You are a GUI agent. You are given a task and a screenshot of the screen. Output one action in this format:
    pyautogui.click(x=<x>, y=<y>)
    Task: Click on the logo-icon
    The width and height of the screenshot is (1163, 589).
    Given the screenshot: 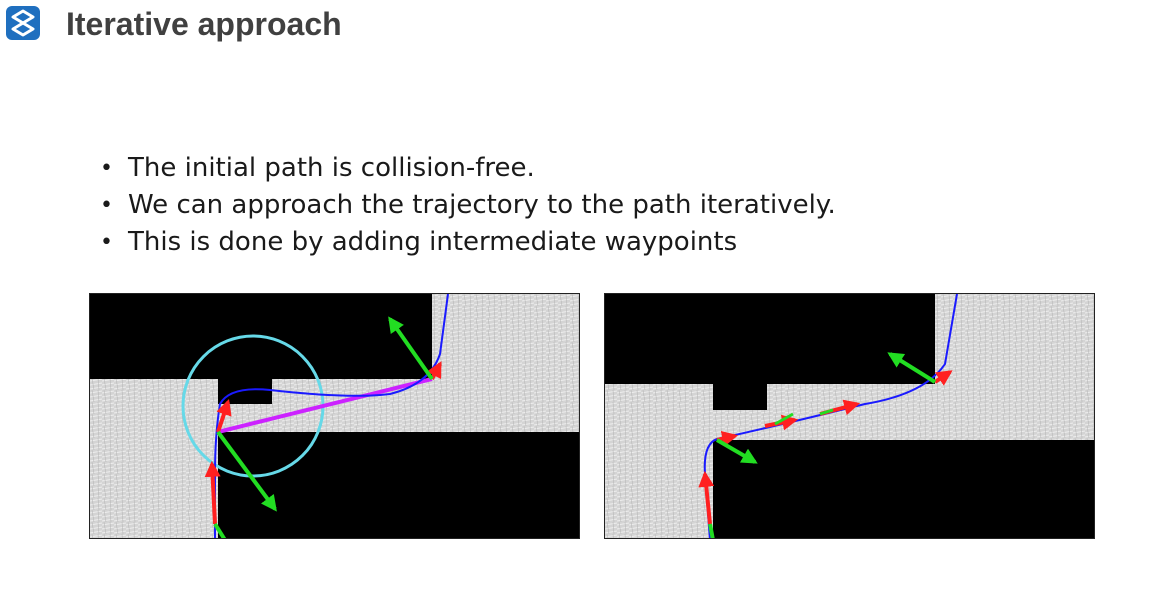 What is the action you would take?
    pyautogui.click(x=23, y=23)
    